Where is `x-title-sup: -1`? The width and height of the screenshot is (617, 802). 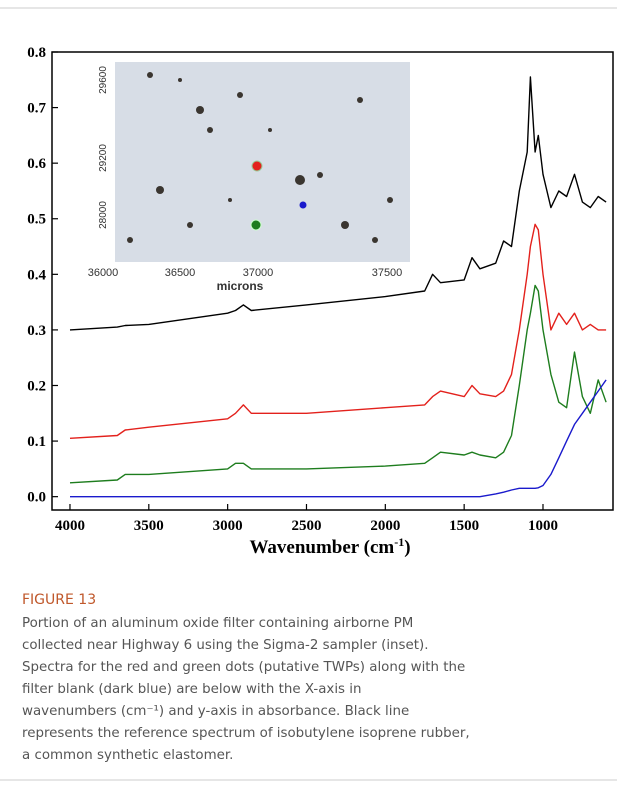 x-title-sup: -1 is located at coordinates (399, 542).